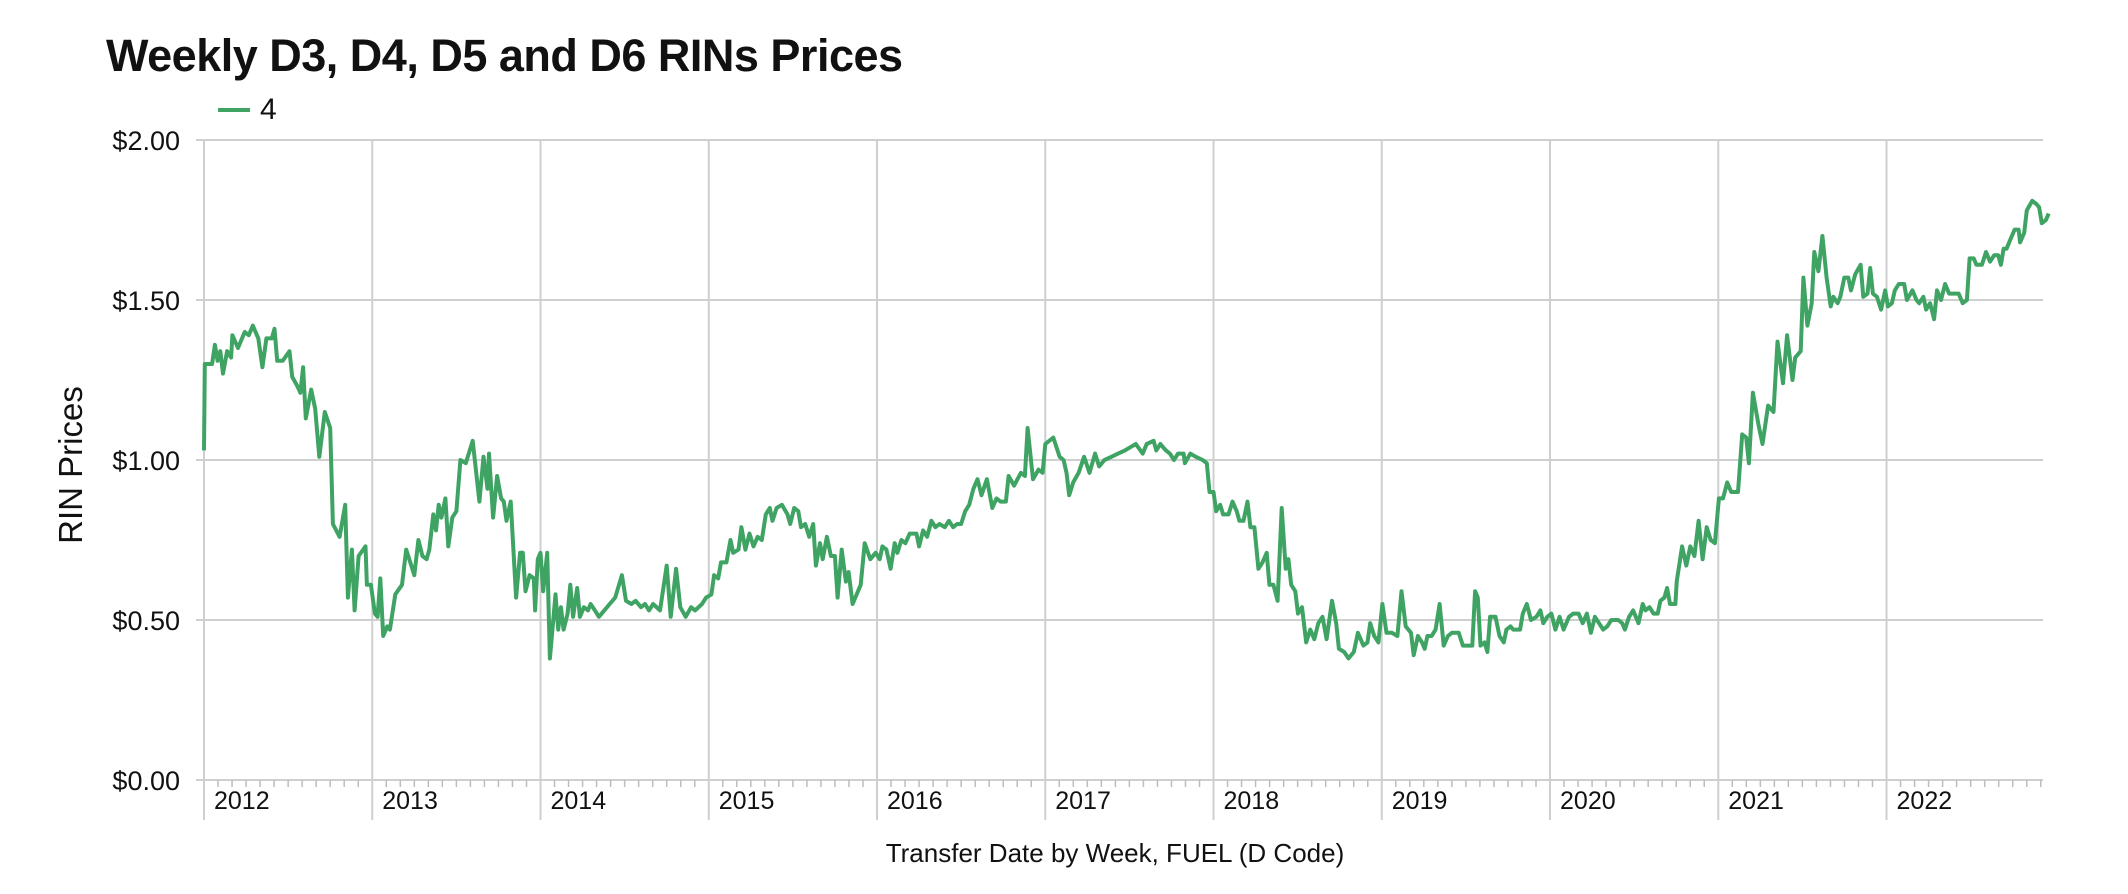  I want to click on y-tick-label: $1.50, so click(146, 301).